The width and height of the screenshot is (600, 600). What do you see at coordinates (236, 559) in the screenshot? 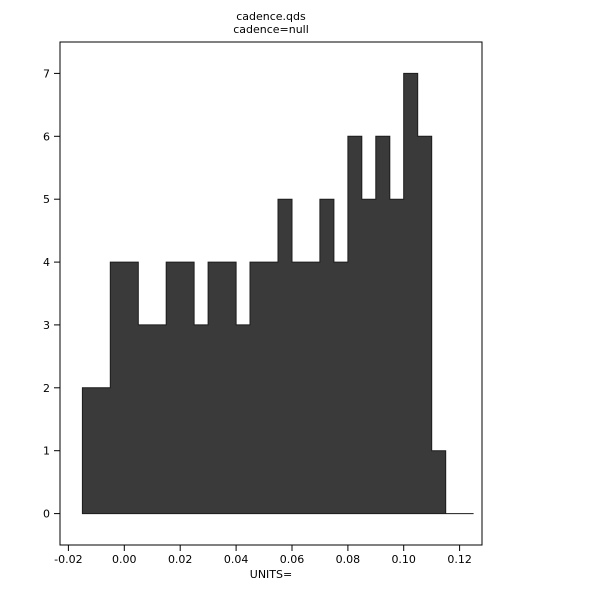
I see `x-axis-tick-label: 0.04` at bounding box center [236, 559].